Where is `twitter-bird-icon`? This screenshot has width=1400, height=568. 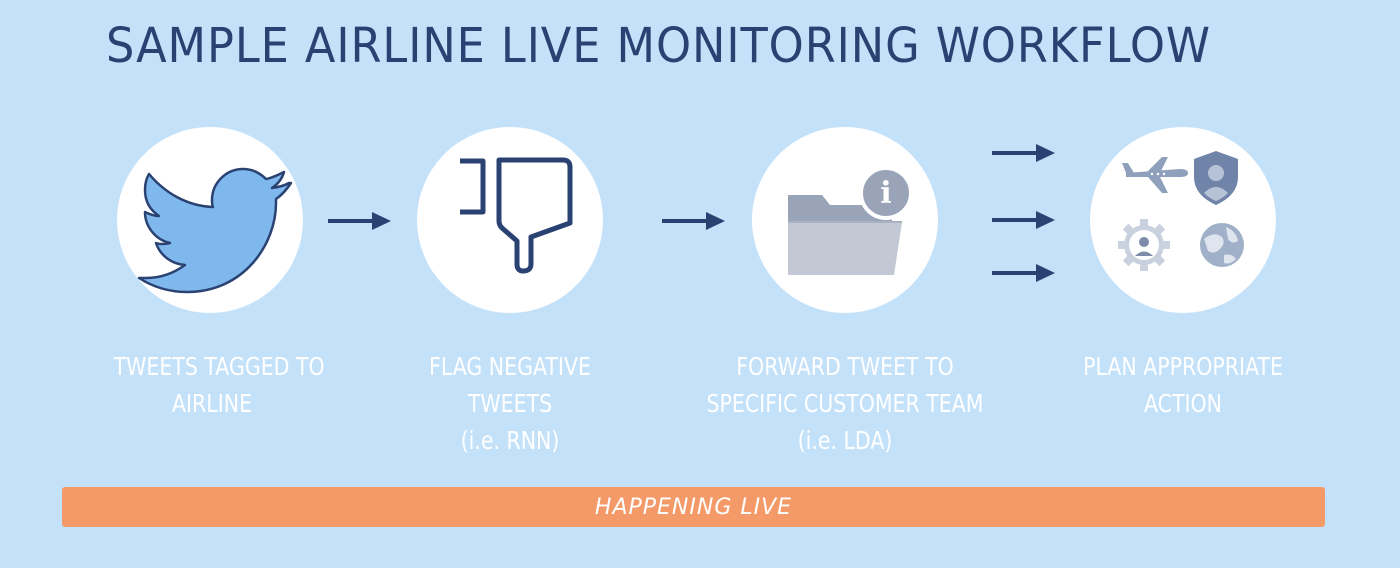 twitter-bird-icon is located at coordinates (215, 230).